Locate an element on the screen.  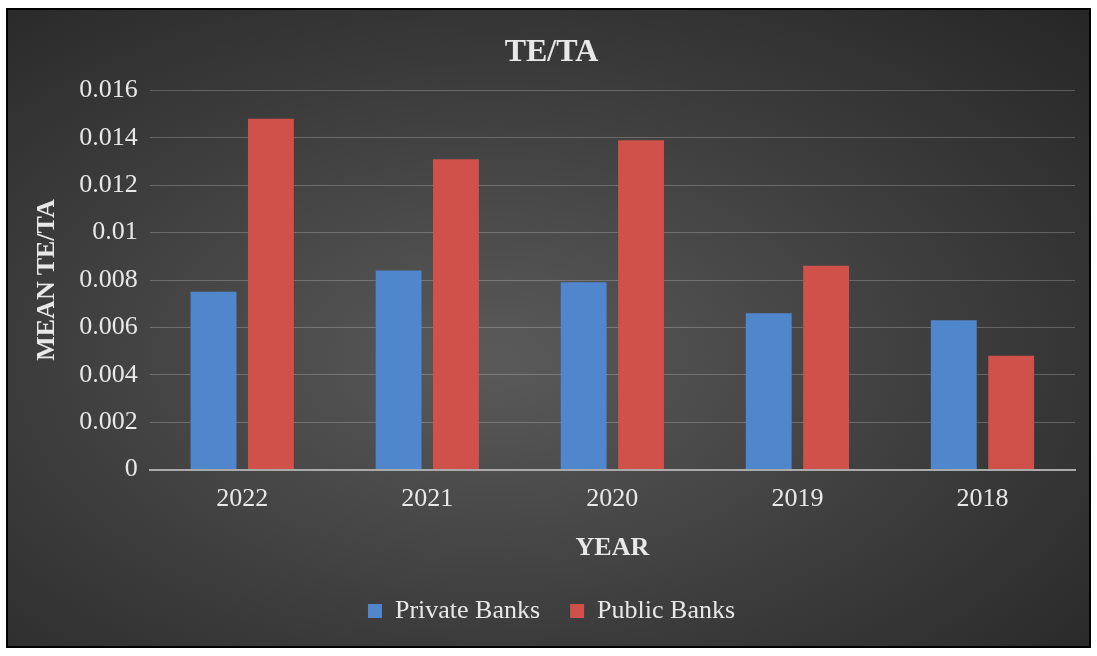
x-tick-label: 2021 is located at coordinates (427, 498).